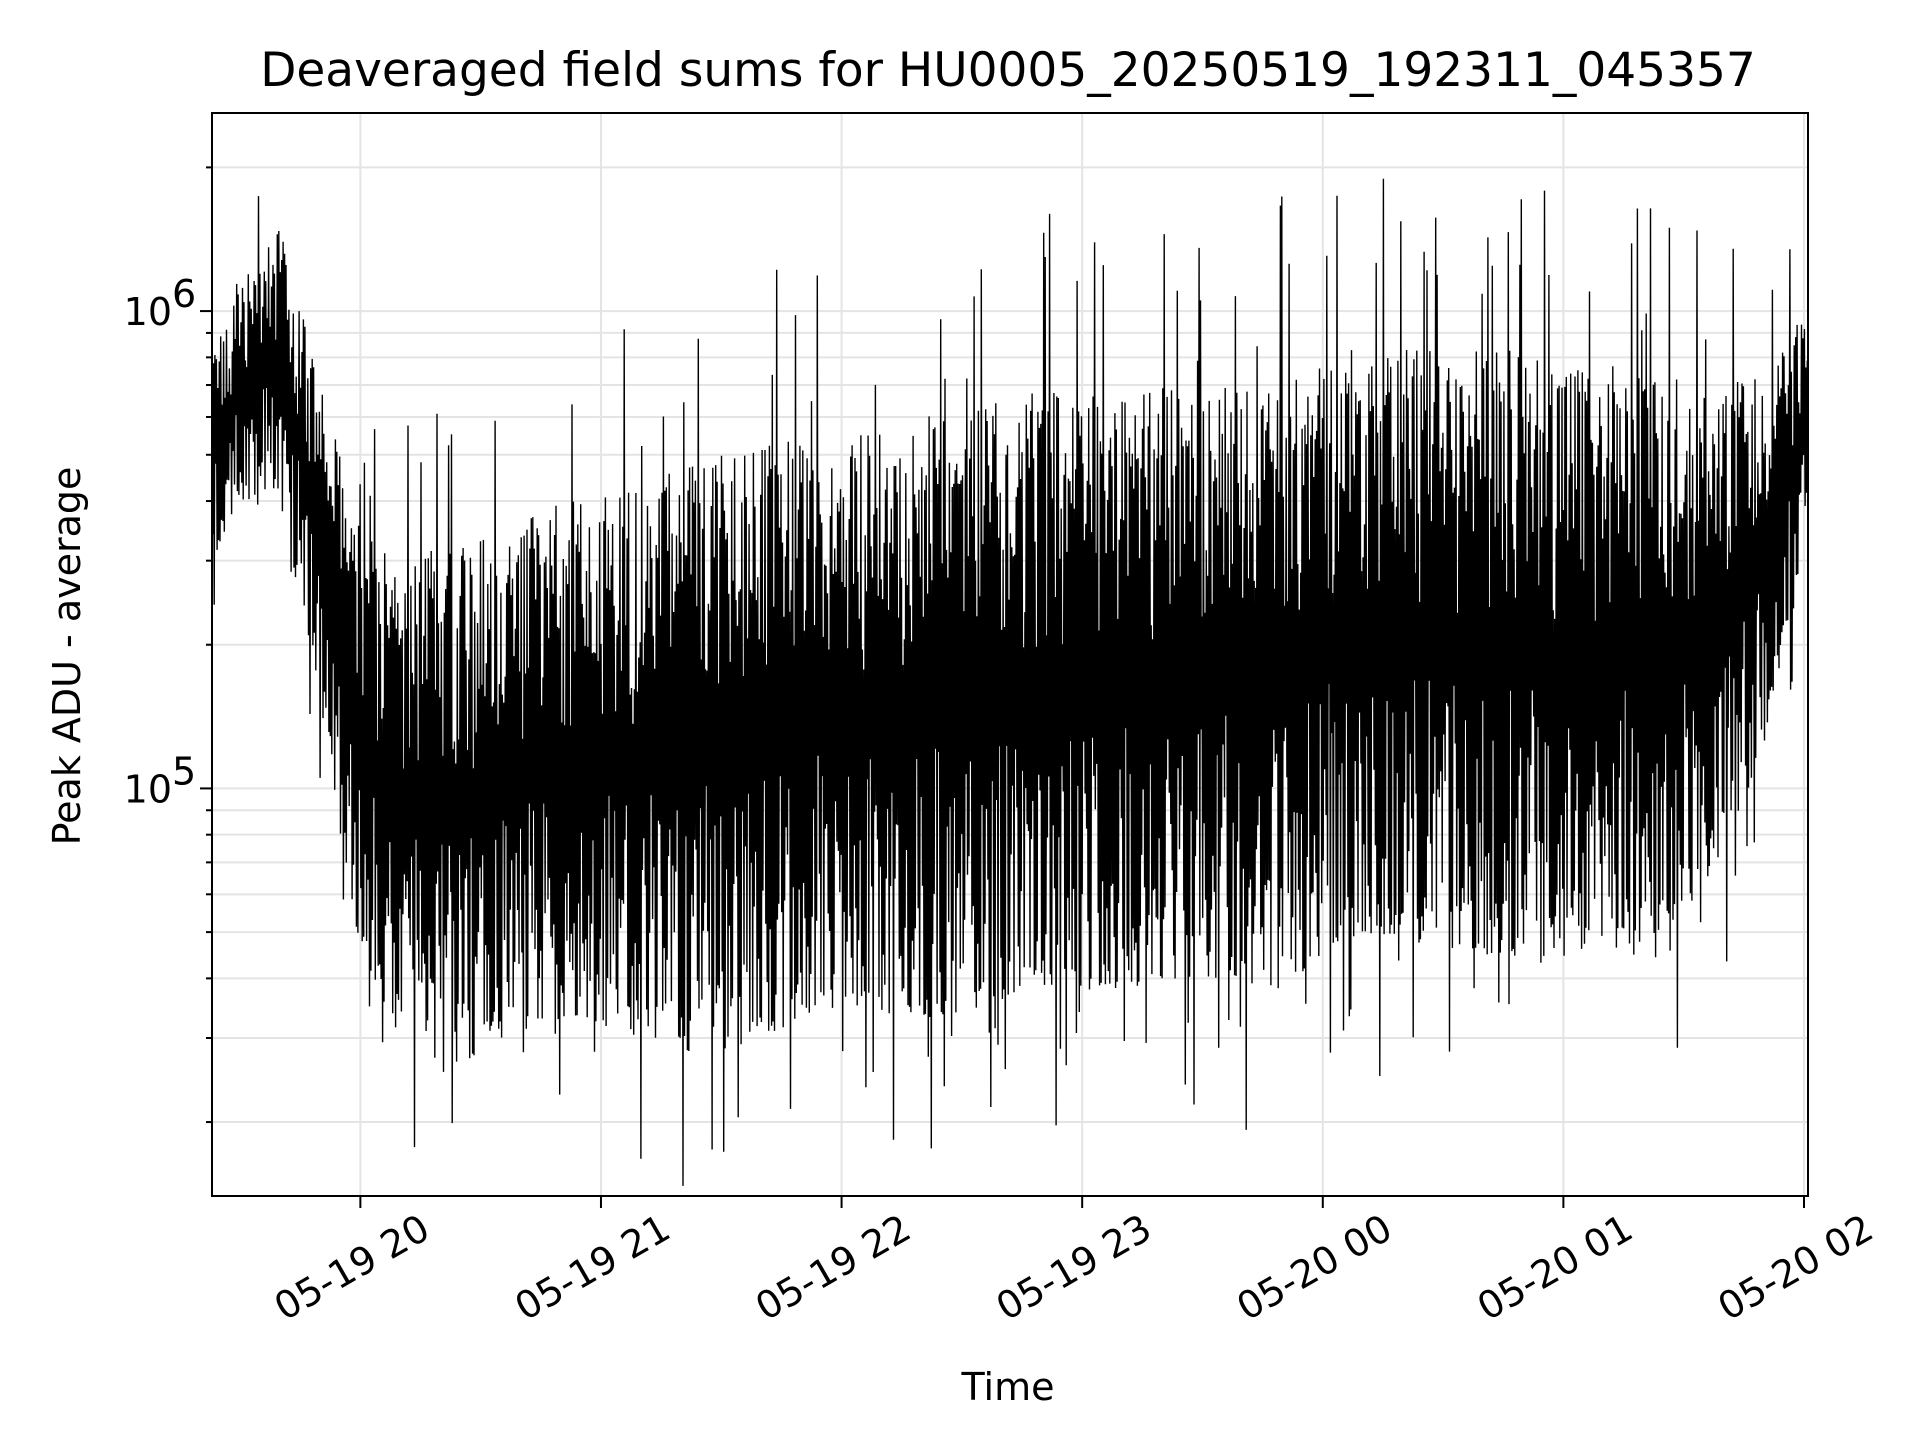 This screenshot has width=1920, height=1440. I want to click on y-tick-exponent: 5, so click(184, 771).